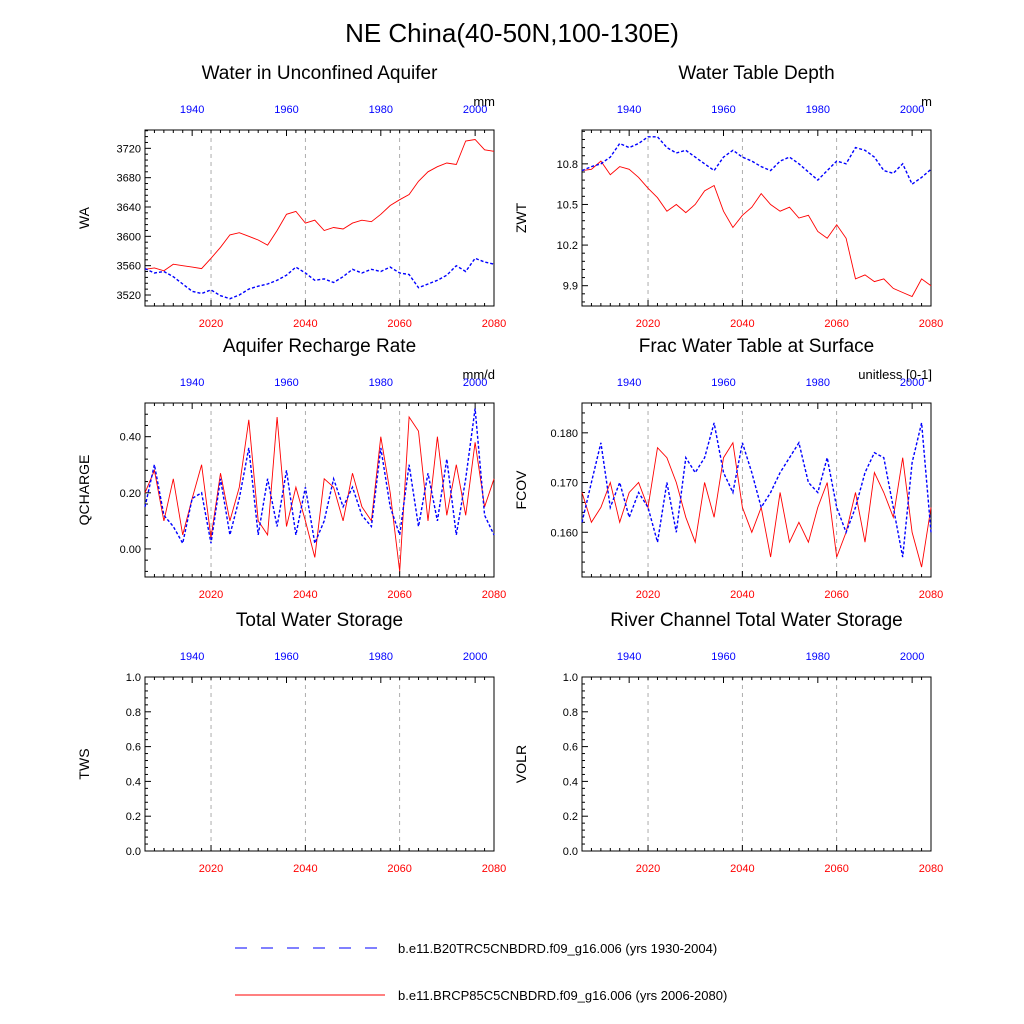 The height and width of the screenshot is (1024, 1024). What do you see at coordinates (130, 438) in the screenshot?
I see `y-tick-label: 0.40` at bounding box center [130, 438].